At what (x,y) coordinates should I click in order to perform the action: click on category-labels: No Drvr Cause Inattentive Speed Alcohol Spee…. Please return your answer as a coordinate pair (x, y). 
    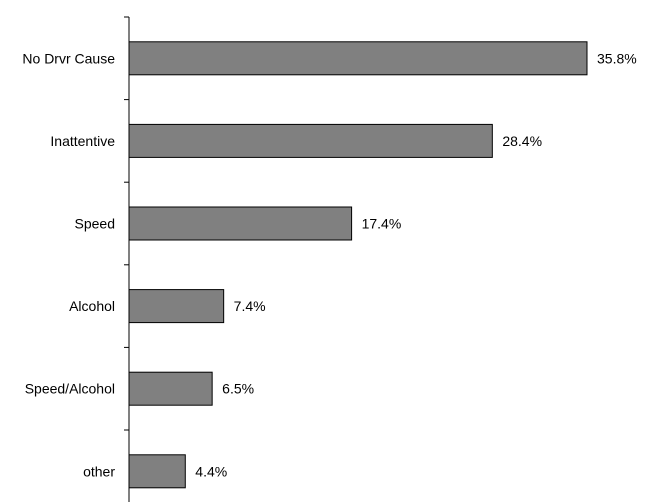
    Looking at the image, I should click on (68, 264).